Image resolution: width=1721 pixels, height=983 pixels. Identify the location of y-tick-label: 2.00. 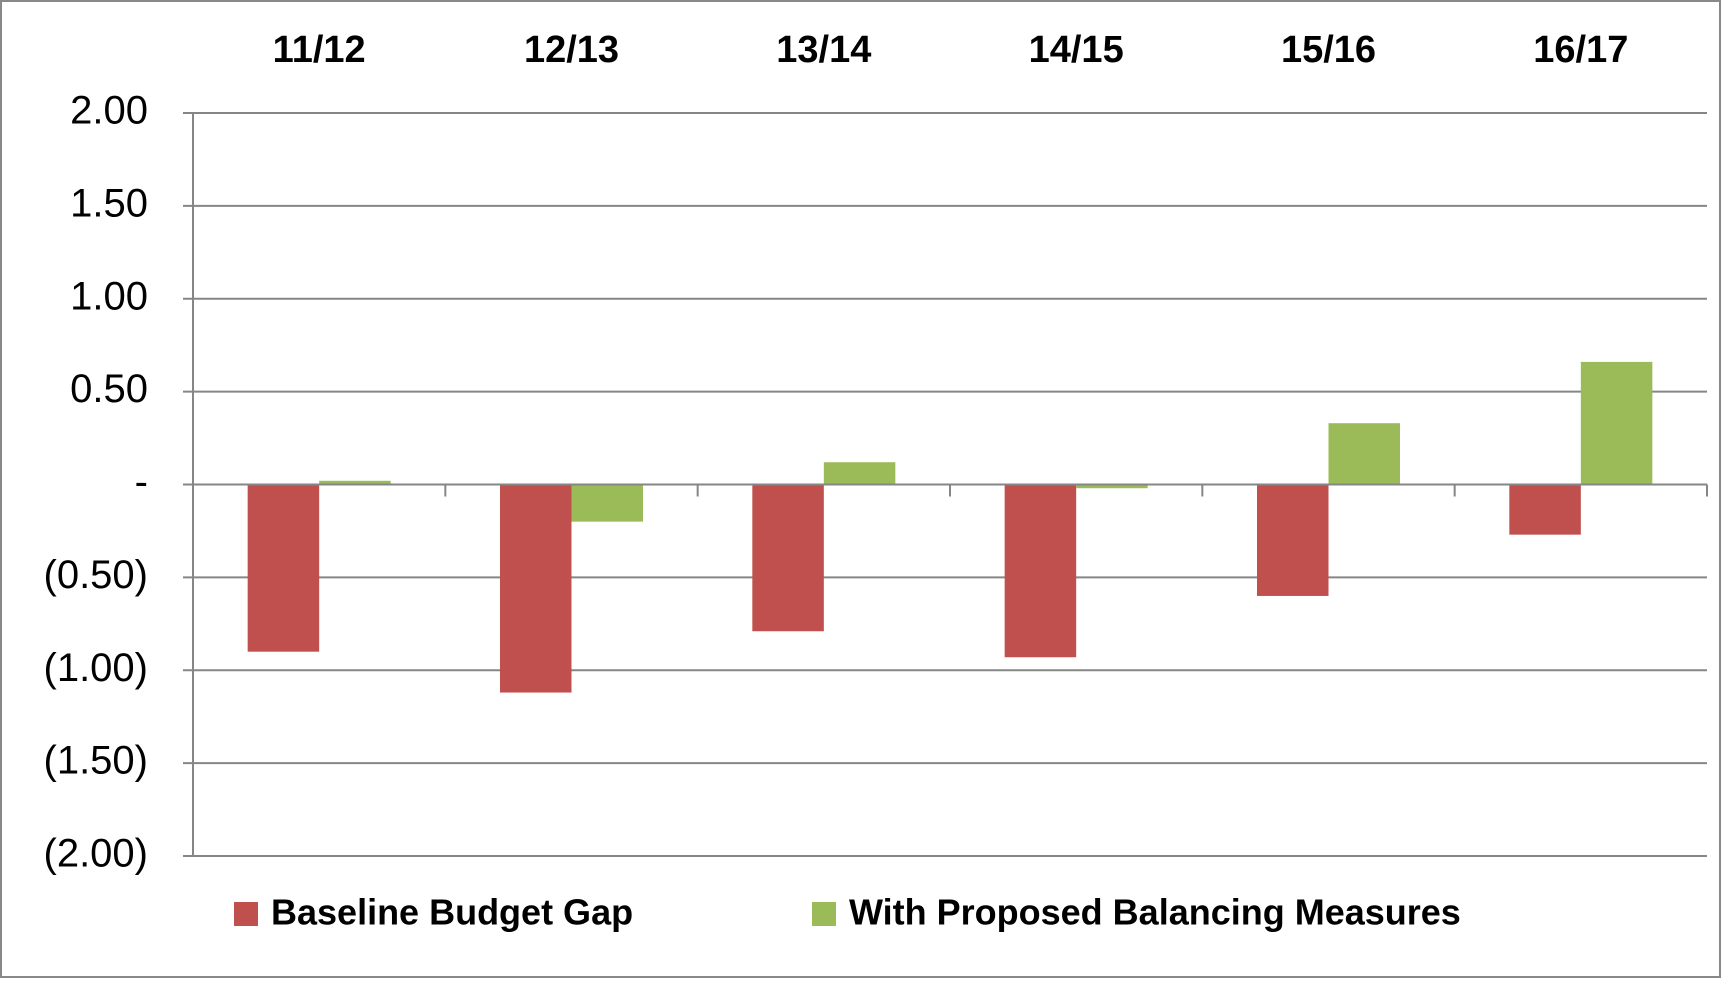
(109, 111).